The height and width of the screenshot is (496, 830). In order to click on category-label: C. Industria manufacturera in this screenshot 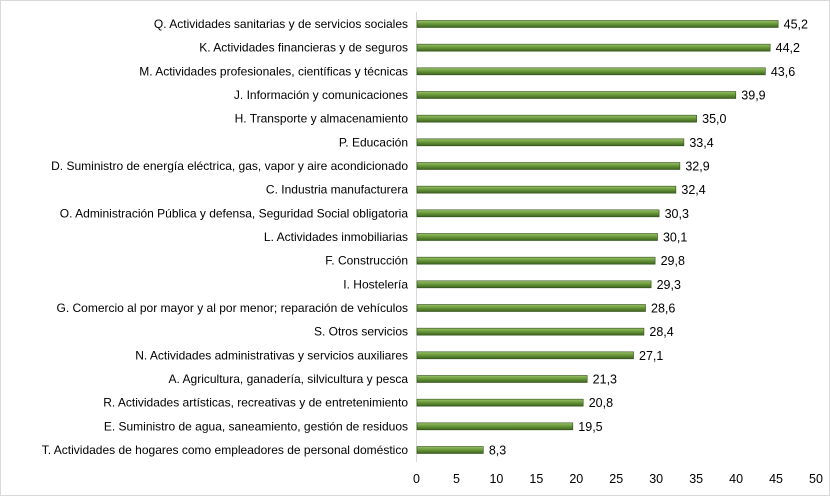, I will do `click(337, 190)`.